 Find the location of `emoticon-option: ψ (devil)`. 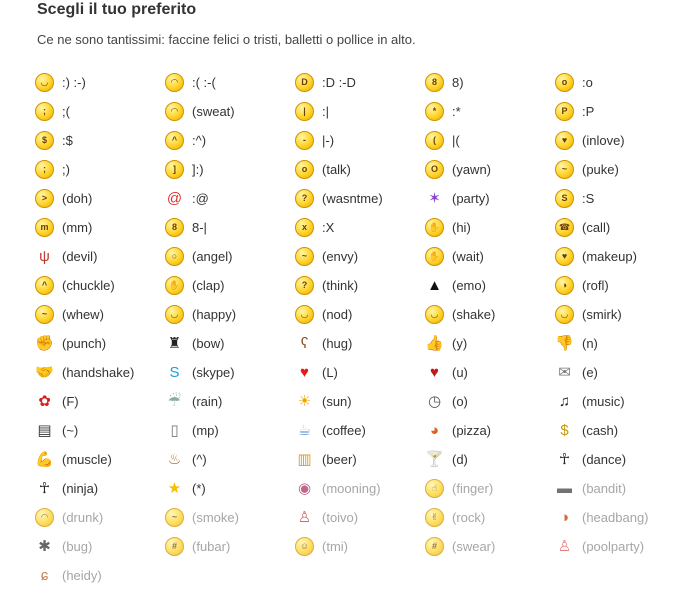

emoticon-option: ψ (devil) is located at coordinates (66, 256).